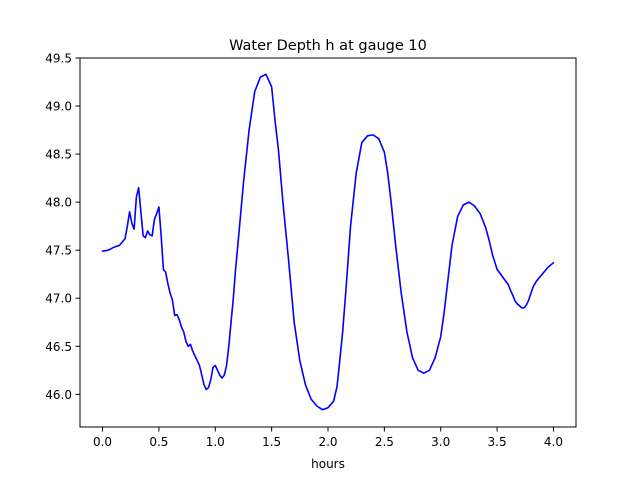 This screenshot has height=484, width=640. What do you see at coordinates (58, 395) in the screenshot?
I see `y-tick-label: 46.0` at bounding box center [58, 395].